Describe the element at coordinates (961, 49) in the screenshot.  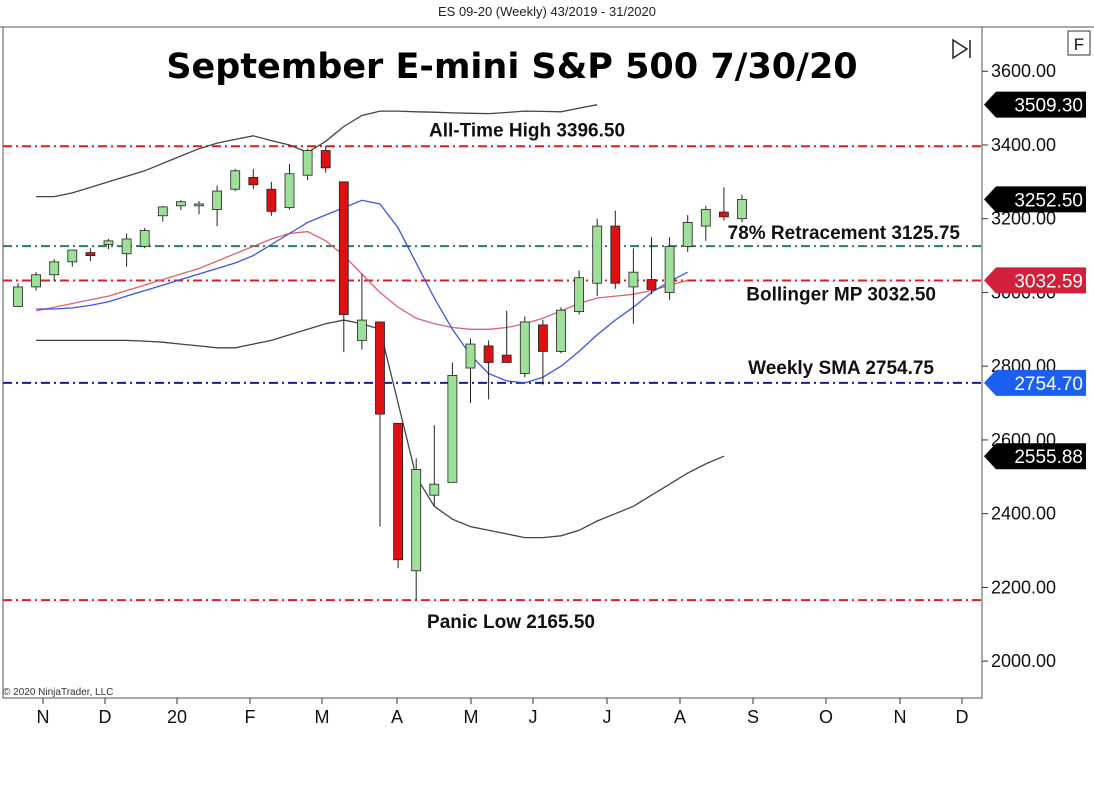
I see `play-icon` at that location.